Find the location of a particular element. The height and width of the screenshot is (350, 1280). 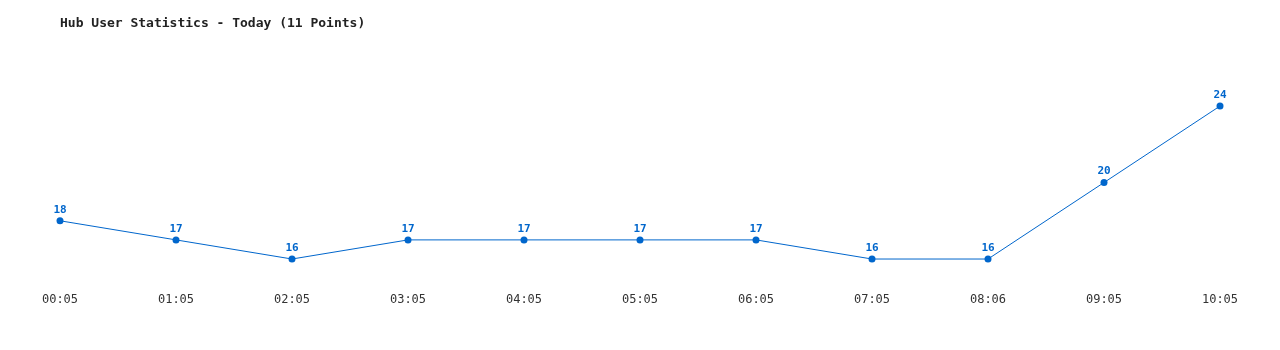

data-label: 20 is located at coordinates (1104, 171).